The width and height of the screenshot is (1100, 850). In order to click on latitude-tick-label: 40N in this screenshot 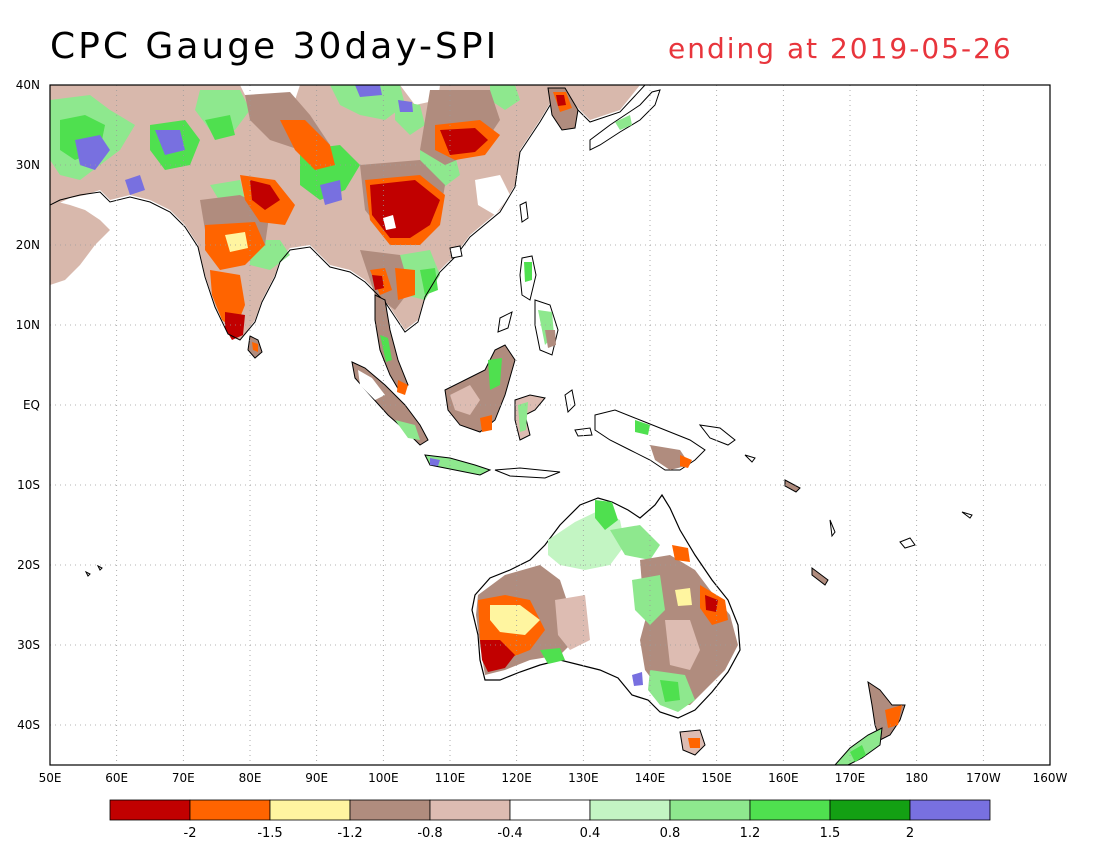, I will do `click(28, 85)`.